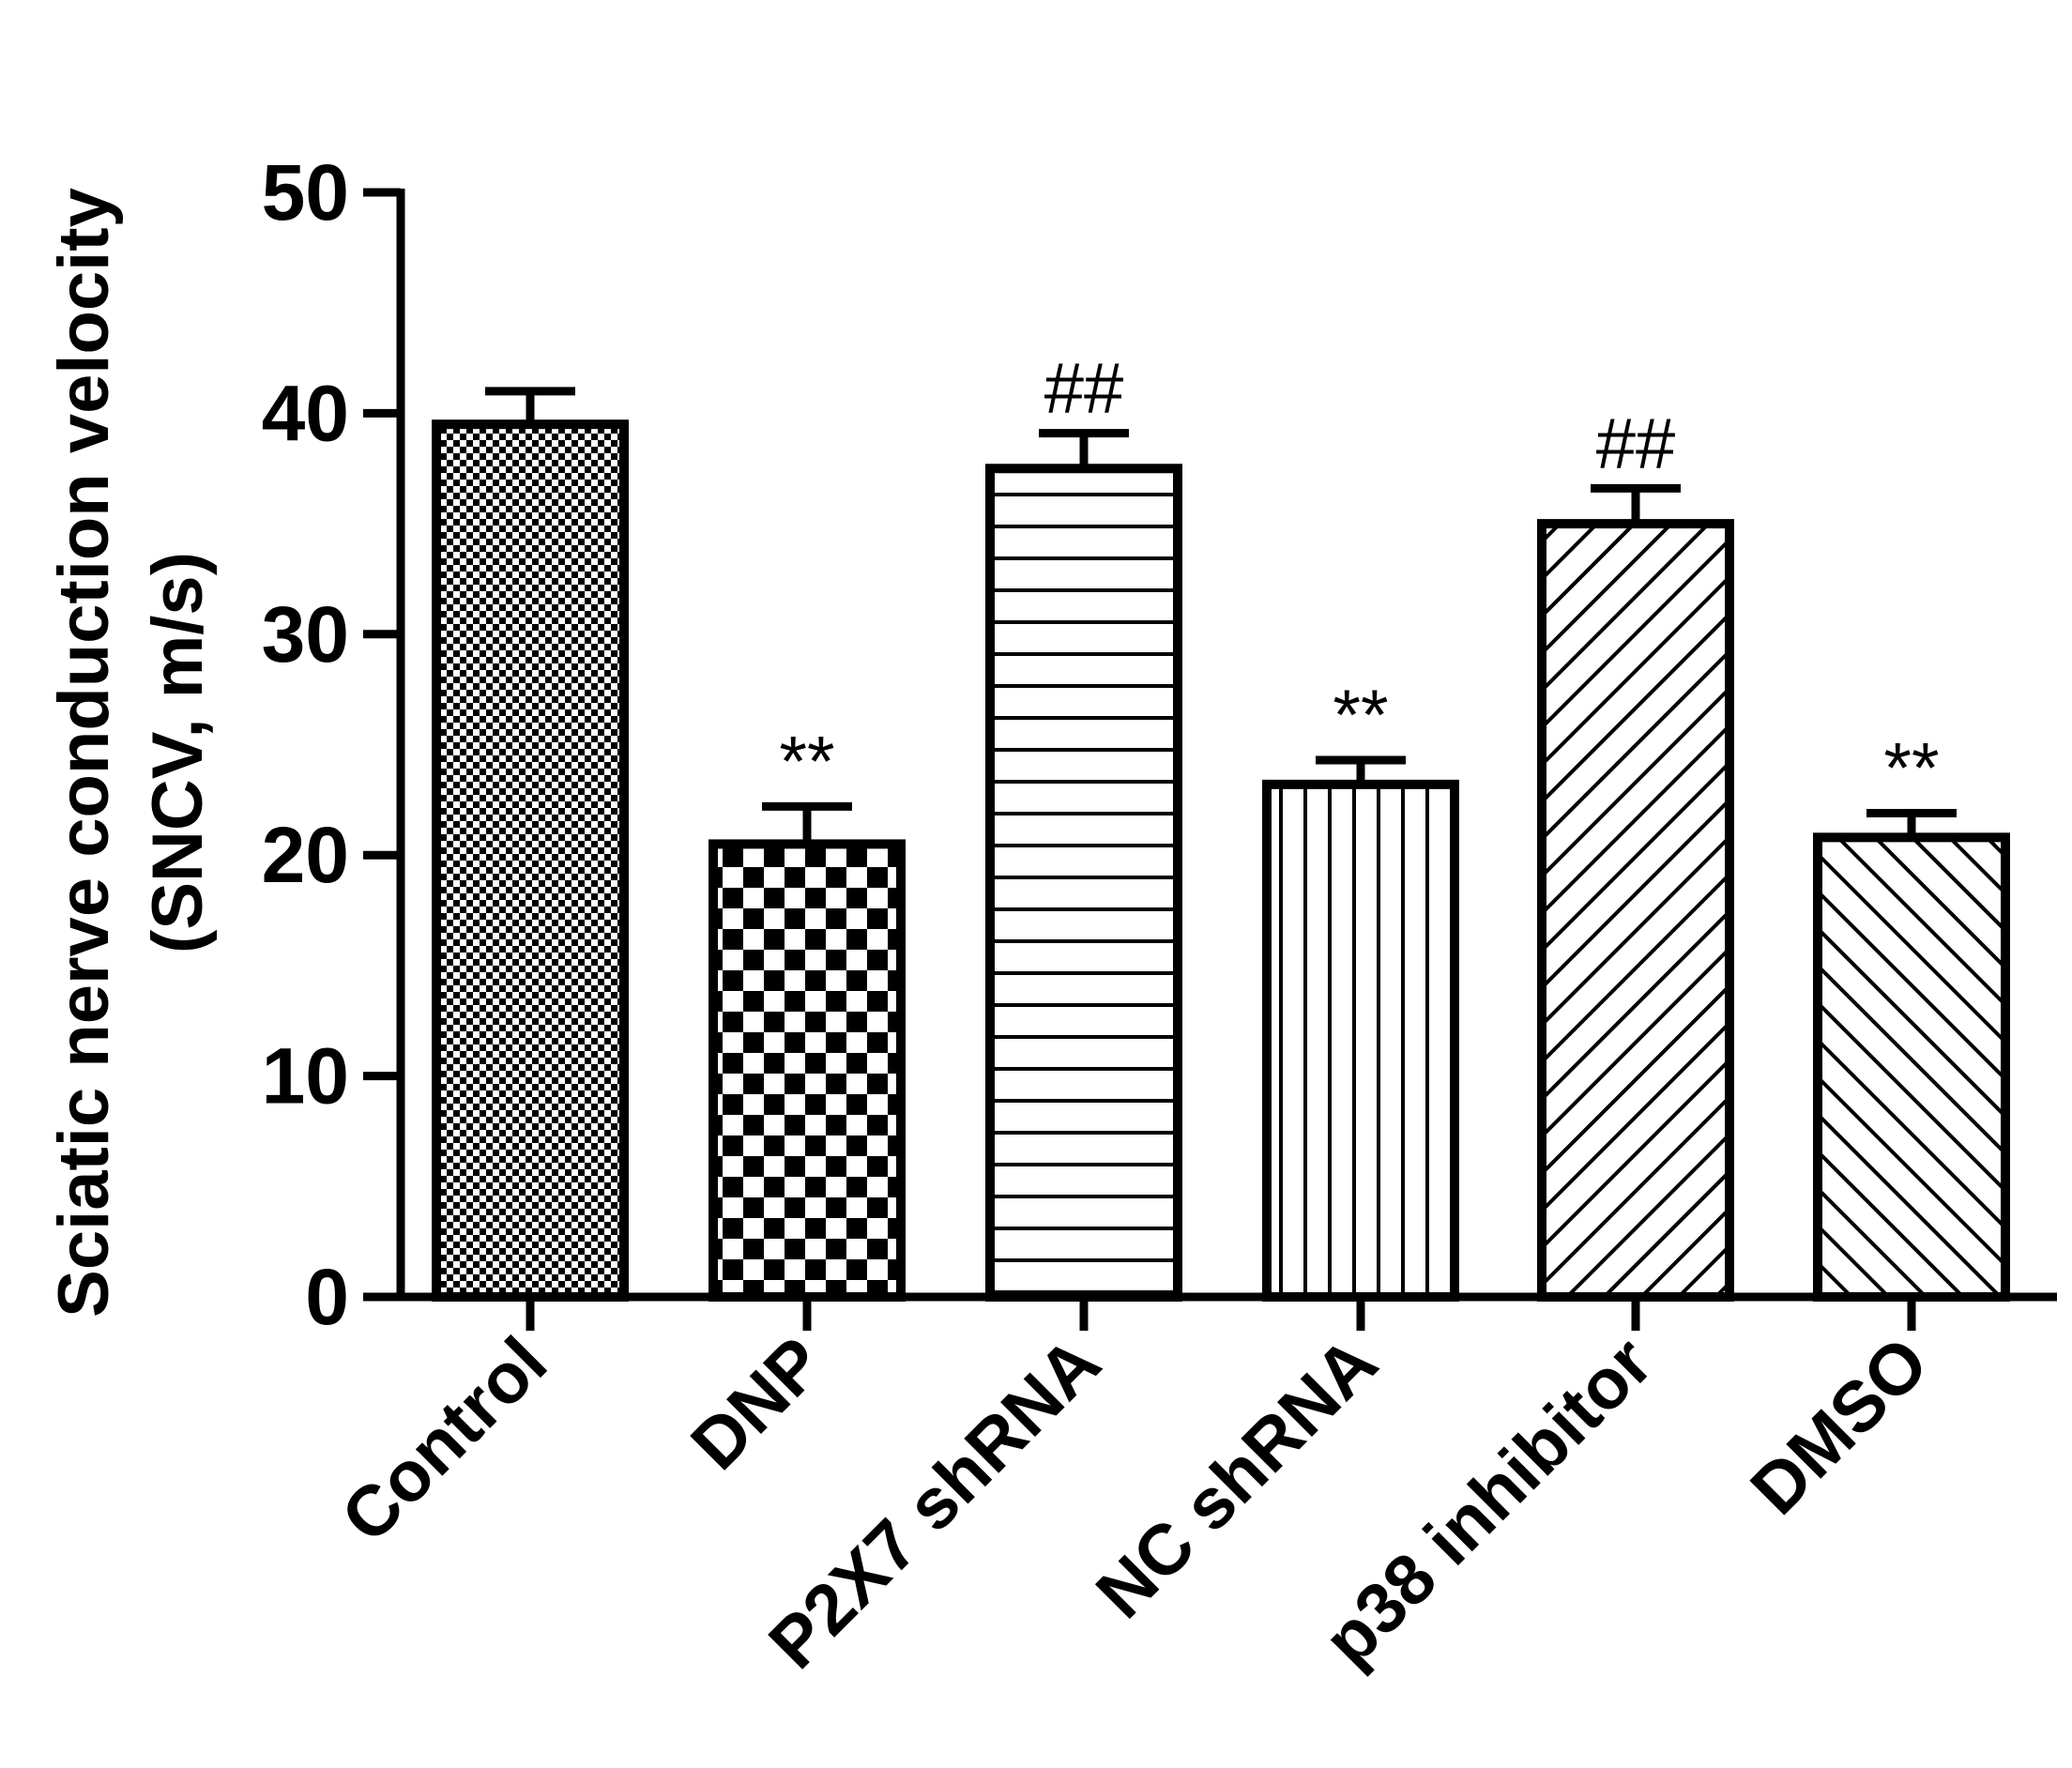 The width and height of the screenshot is (2072, 1768). Describe the element at coordinates (530, 861) in the screenshot. I see `bar-control` at that location.